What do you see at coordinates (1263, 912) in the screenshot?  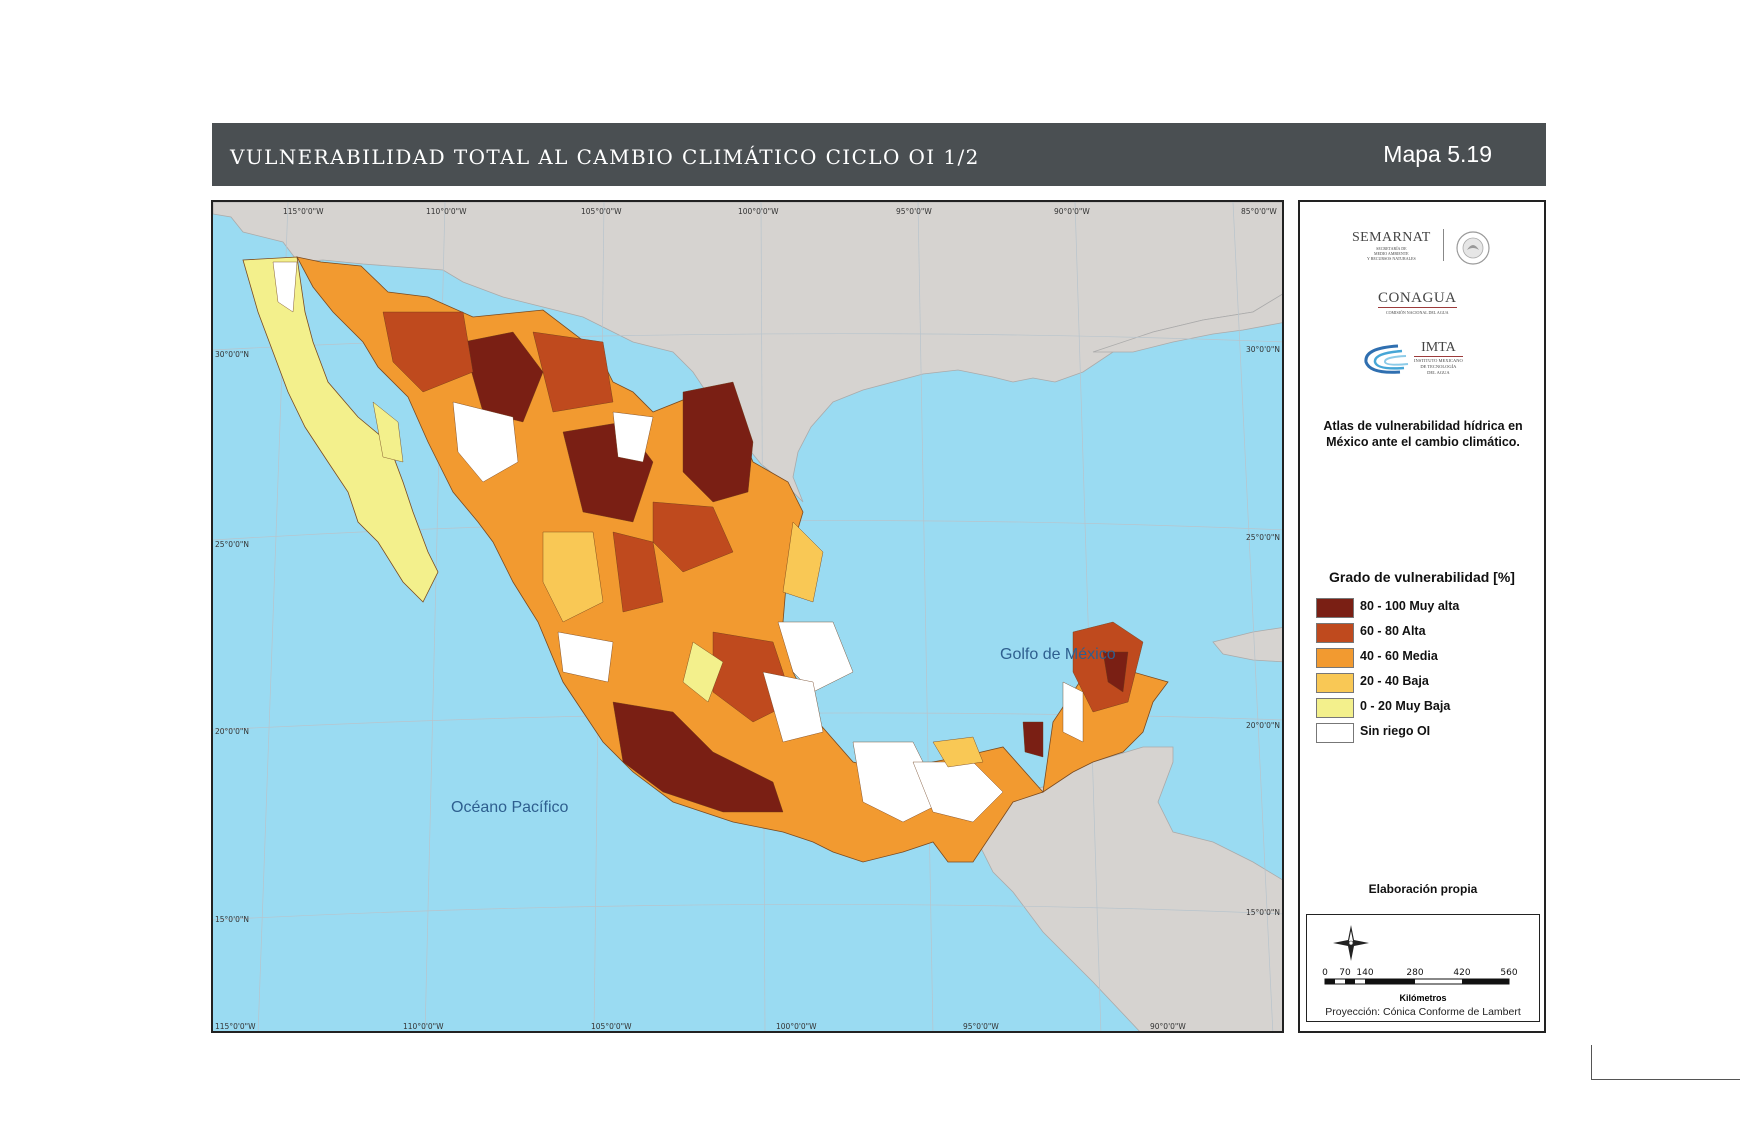 I see `lat-label-right: 15°0'0"N` at bounding box center [1263, 912].